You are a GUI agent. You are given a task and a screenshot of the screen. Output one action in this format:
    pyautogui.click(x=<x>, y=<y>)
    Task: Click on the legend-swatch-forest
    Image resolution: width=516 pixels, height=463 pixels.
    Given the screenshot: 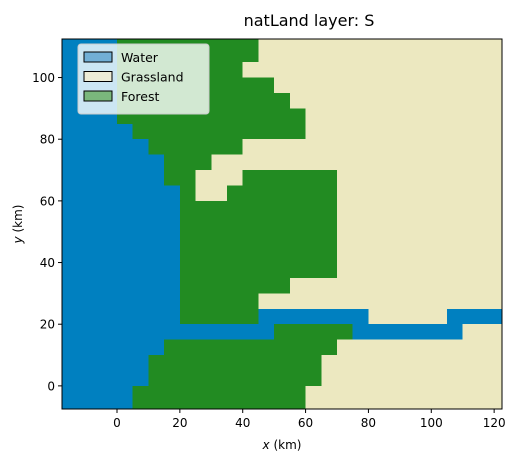 What is the action you would take?
    pyautogui.click(x=98, y=96)
    